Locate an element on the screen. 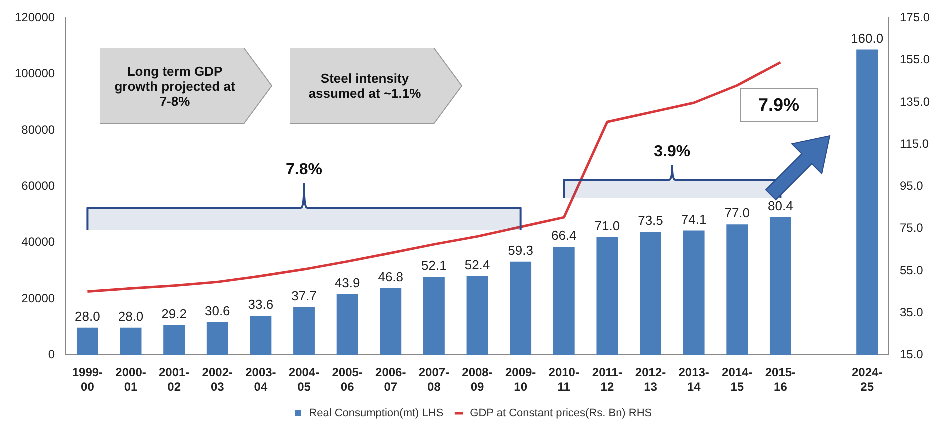  y-tick-label: 0 is located at coordinates (52, 355).